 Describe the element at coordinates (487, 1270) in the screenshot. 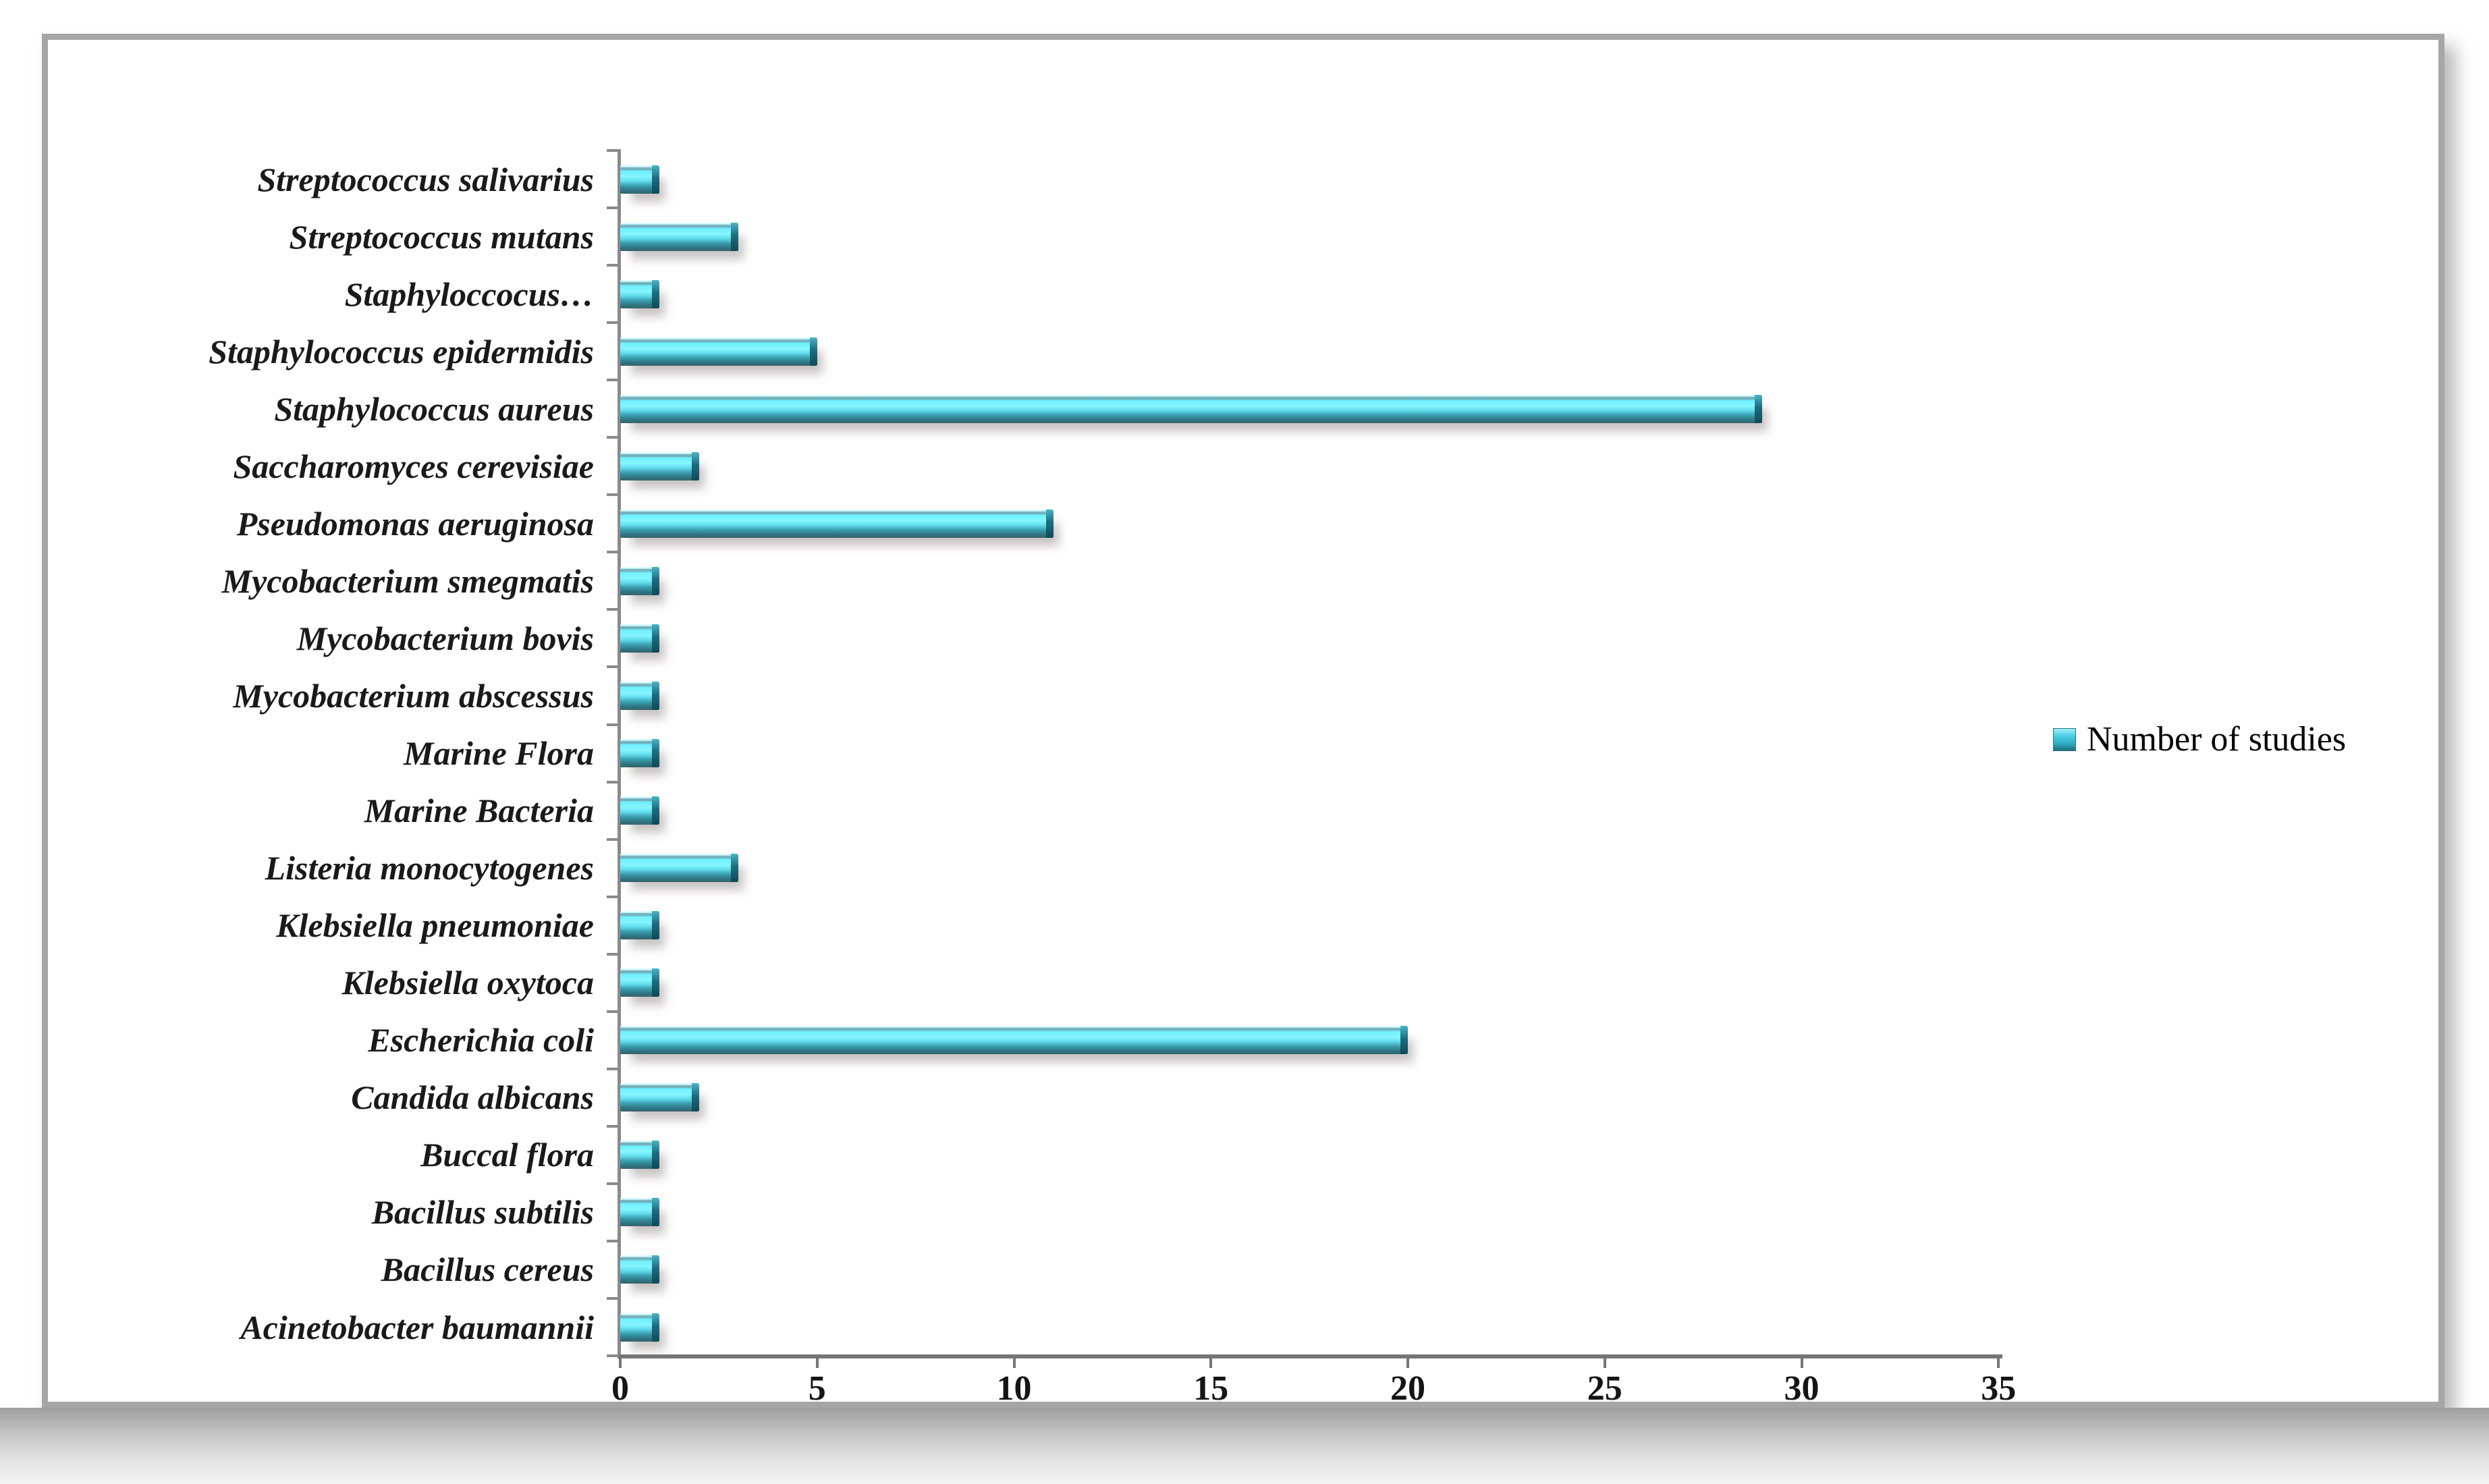

I see `category-label: Bacillus cereus` at that location.